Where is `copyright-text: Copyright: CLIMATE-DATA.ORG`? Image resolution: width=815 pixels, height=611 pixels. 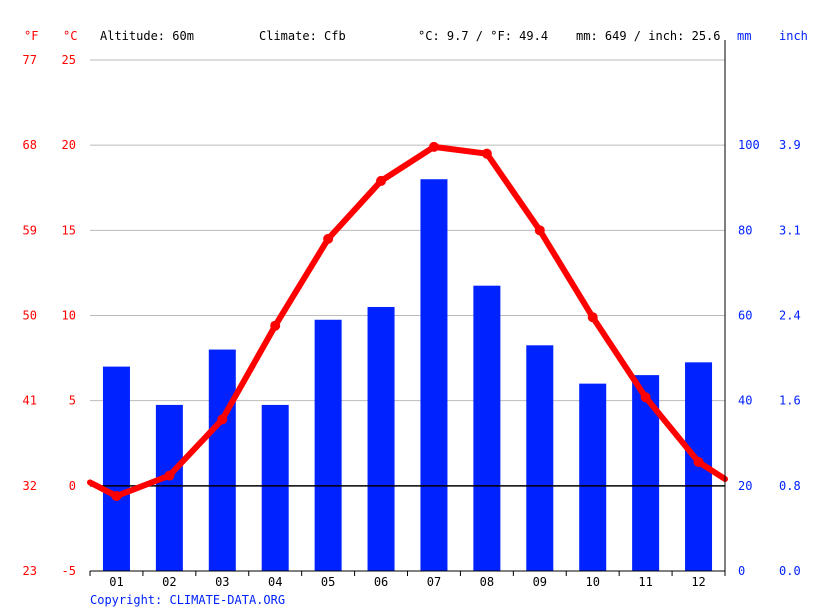
copyright-text: Copyright: CLIMATE-DATA.ORG is located at coordinates (187, 600).